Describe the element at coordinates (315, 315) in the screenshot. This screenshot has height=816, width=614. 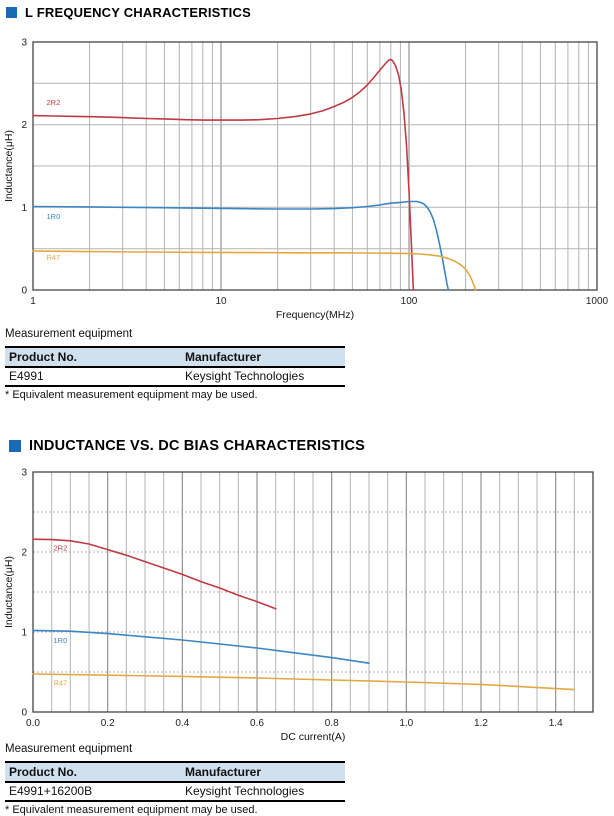
I see `x-axis-label: Frequency(MHz)` at that location.